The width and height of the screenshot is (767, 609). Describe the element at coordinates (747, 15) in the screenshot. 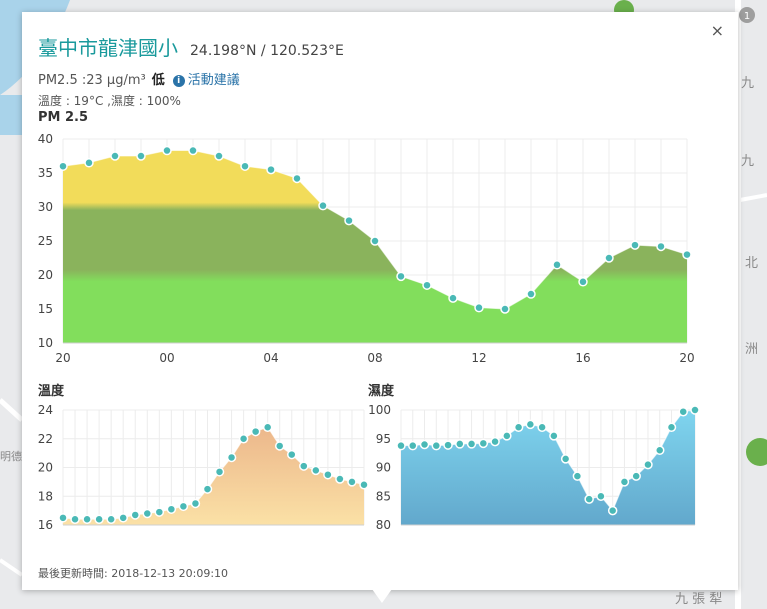

I see `map-badge` at that location.